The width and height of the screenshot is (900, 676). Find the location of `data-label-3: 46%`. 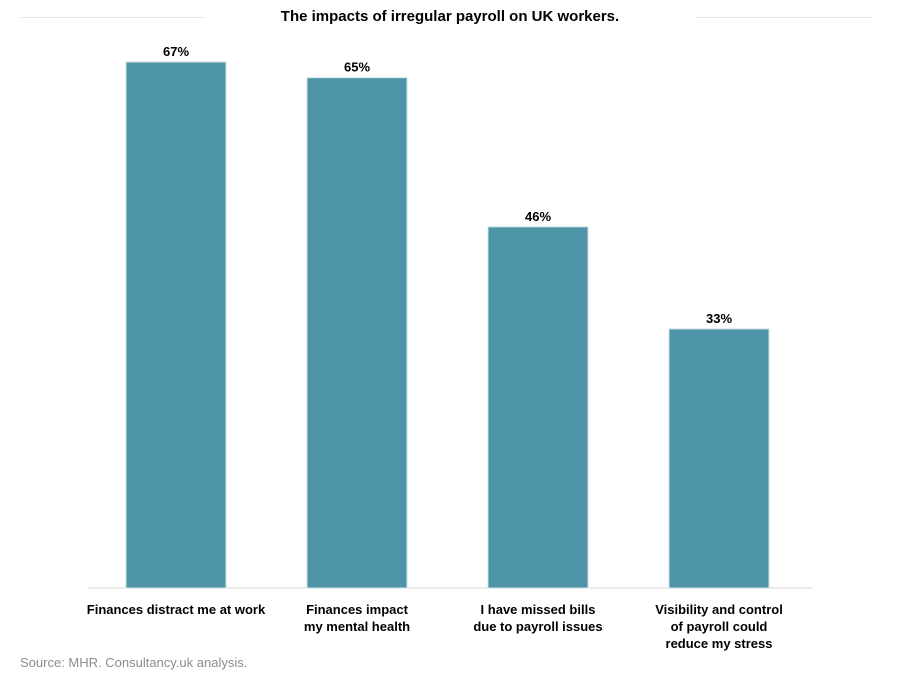

data-label-3: 46% is located at coordinates (538, 216).